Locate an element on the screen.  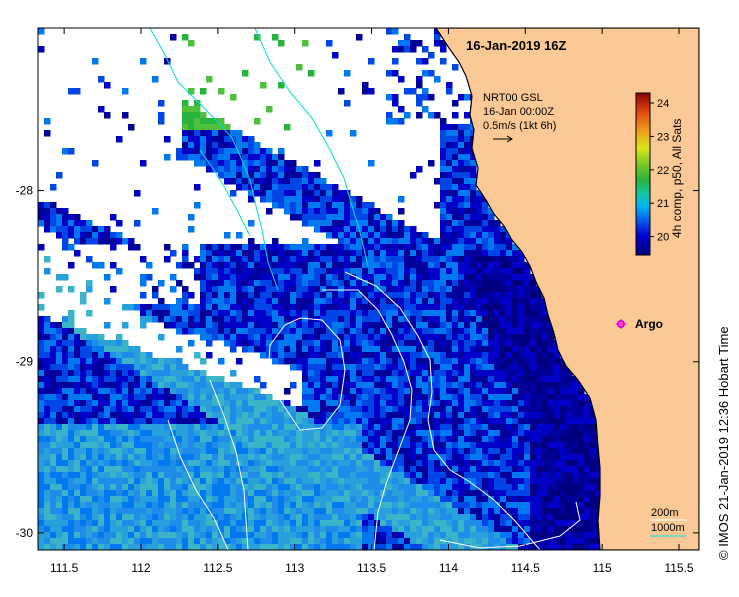
argo-marker: Argo is located at coordinates (639, 324).